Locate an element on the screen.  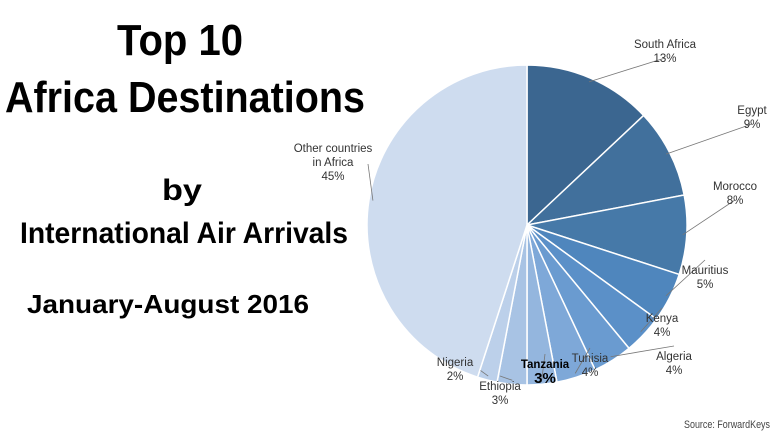
source: Source: ForwardKeys is located at coordinates (727, 425).